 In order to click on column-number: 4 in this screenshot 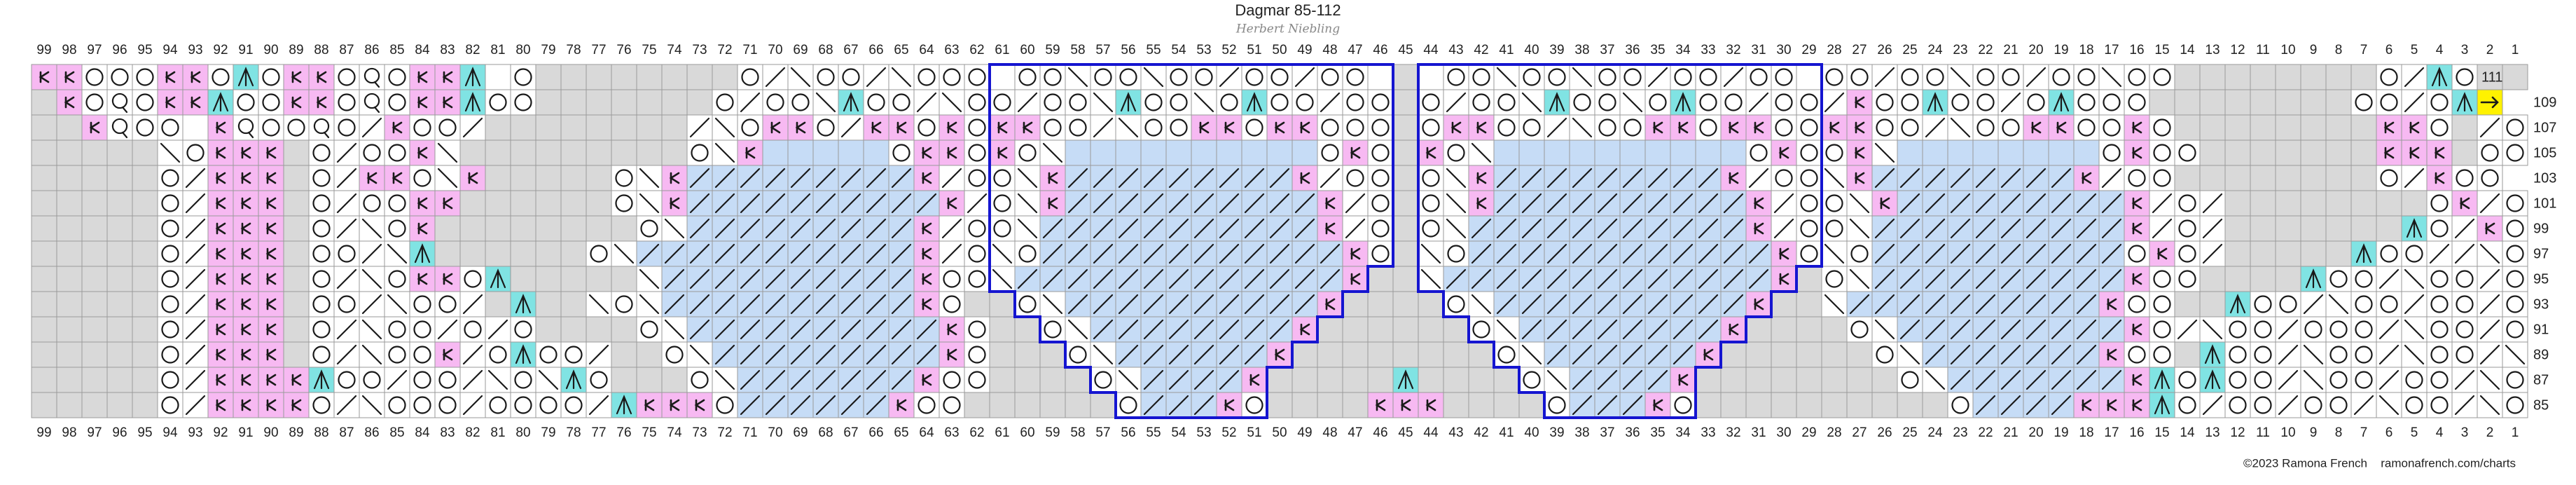, I will do `click(2440, 50)`.